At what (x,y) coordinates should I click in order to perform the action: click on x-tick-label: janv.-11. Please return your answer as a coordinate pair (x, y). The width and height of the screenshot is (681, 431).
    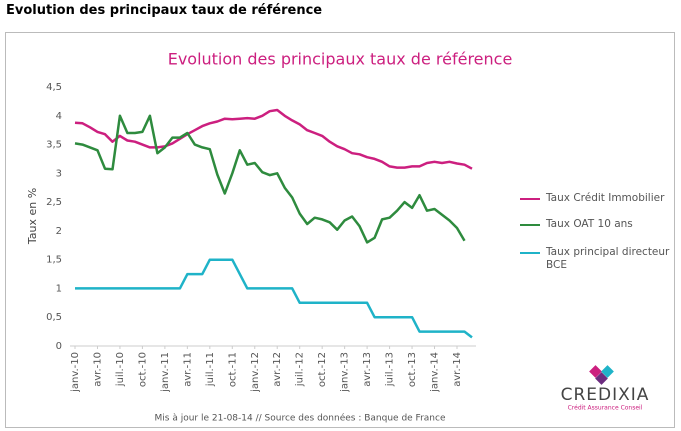
    Looking at the image, I should click on (165, 372).